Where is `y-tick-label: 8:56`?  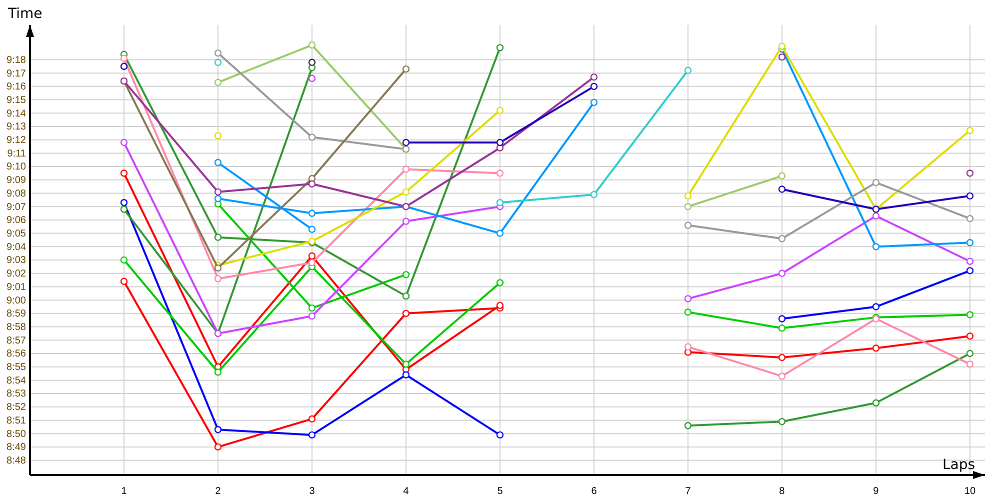 y-tick-label: 8:56 is located at coordinates (16, 354).